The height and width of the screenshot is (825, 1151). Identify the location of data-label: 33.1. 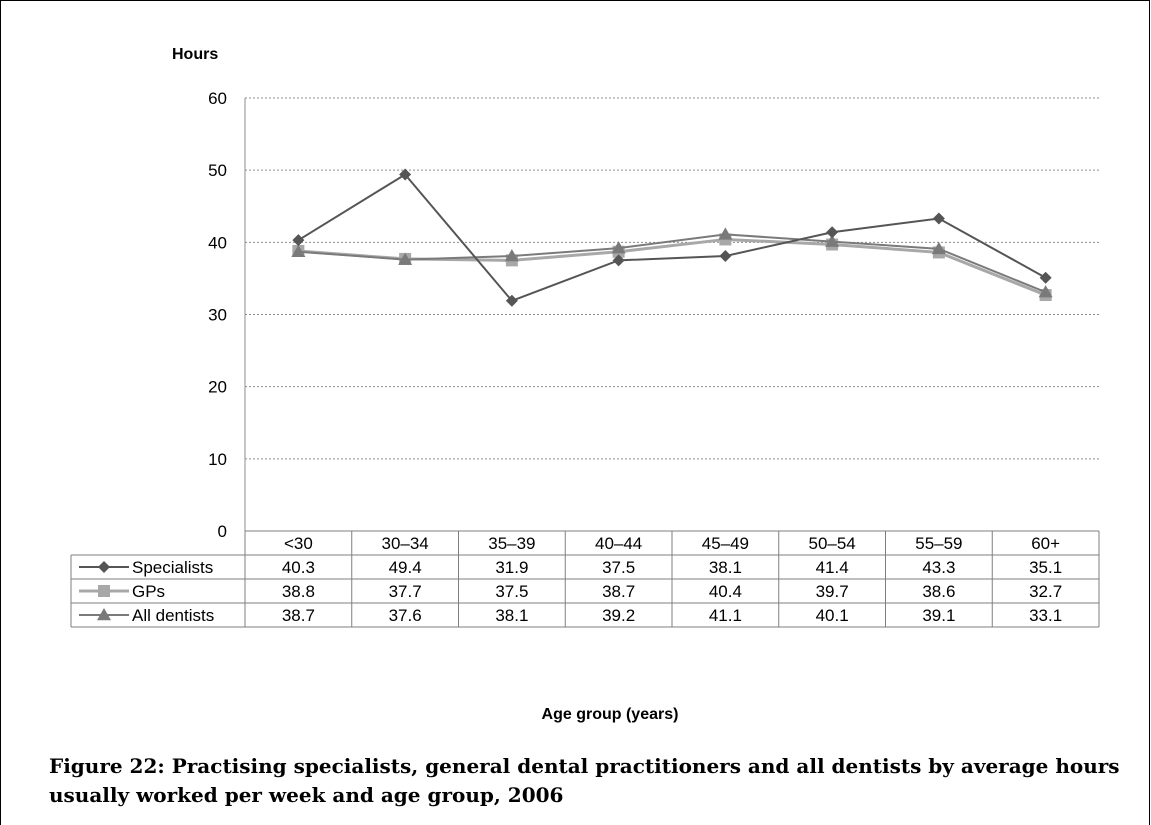
(1045, 615).